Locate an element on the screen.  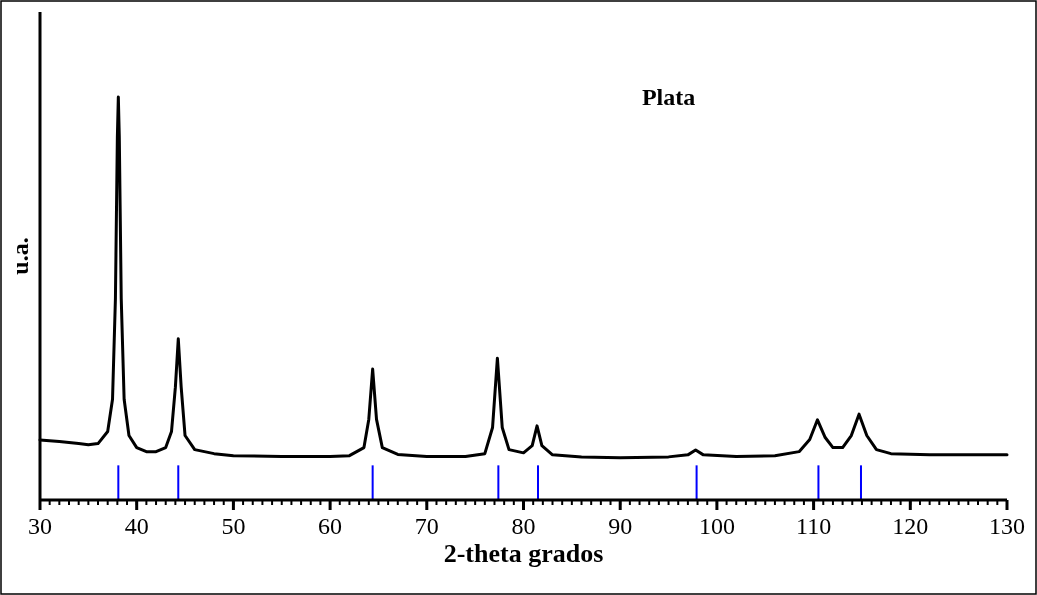
x-tick-label: 100 is located at coordinates (716, 526).